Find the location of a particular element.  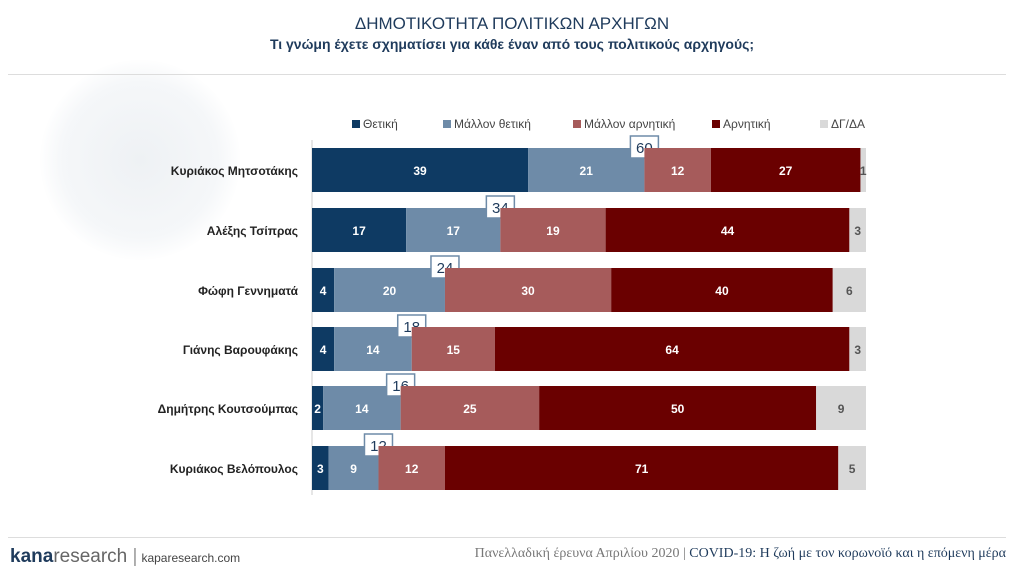

data-label: 64 is located at coordinates (672, 350).